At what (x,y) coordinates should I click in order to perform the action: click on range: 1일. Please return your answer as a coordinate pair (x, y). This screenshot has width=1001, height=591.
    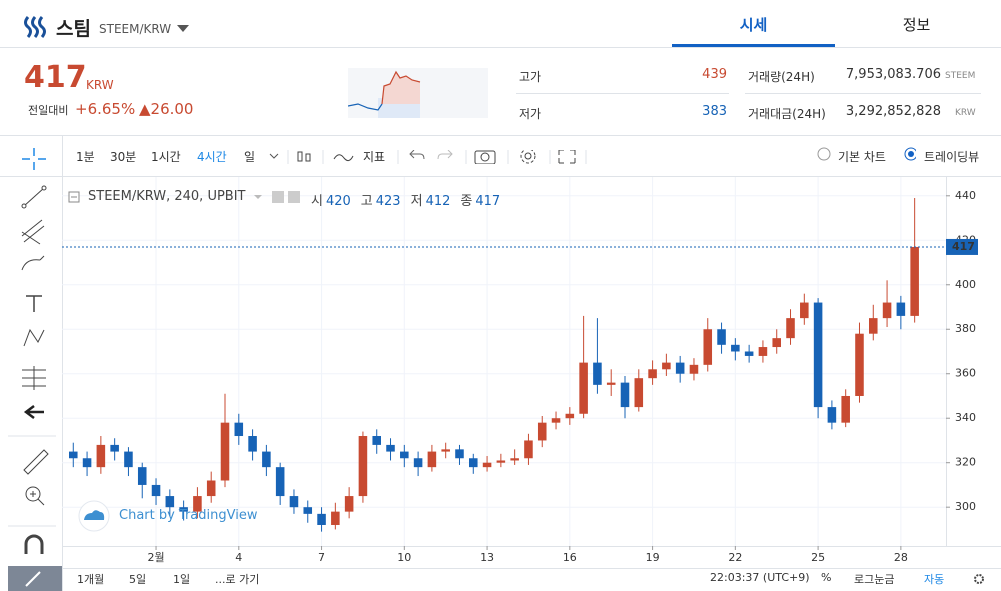
    Looking at the image, I should click on (182, 579).